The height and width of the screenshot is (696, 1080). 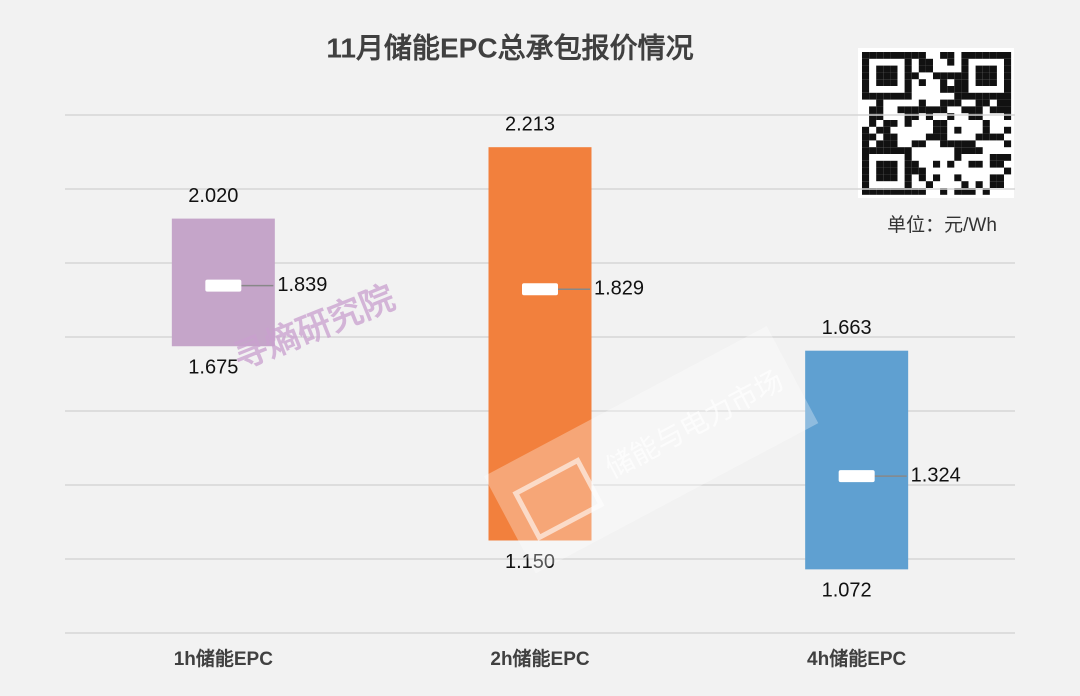 What do you see at coordinates (857, 658) in the screenshot?
I see `x-tick-label: 4h储能EPC` at bounding box center [857, 658].